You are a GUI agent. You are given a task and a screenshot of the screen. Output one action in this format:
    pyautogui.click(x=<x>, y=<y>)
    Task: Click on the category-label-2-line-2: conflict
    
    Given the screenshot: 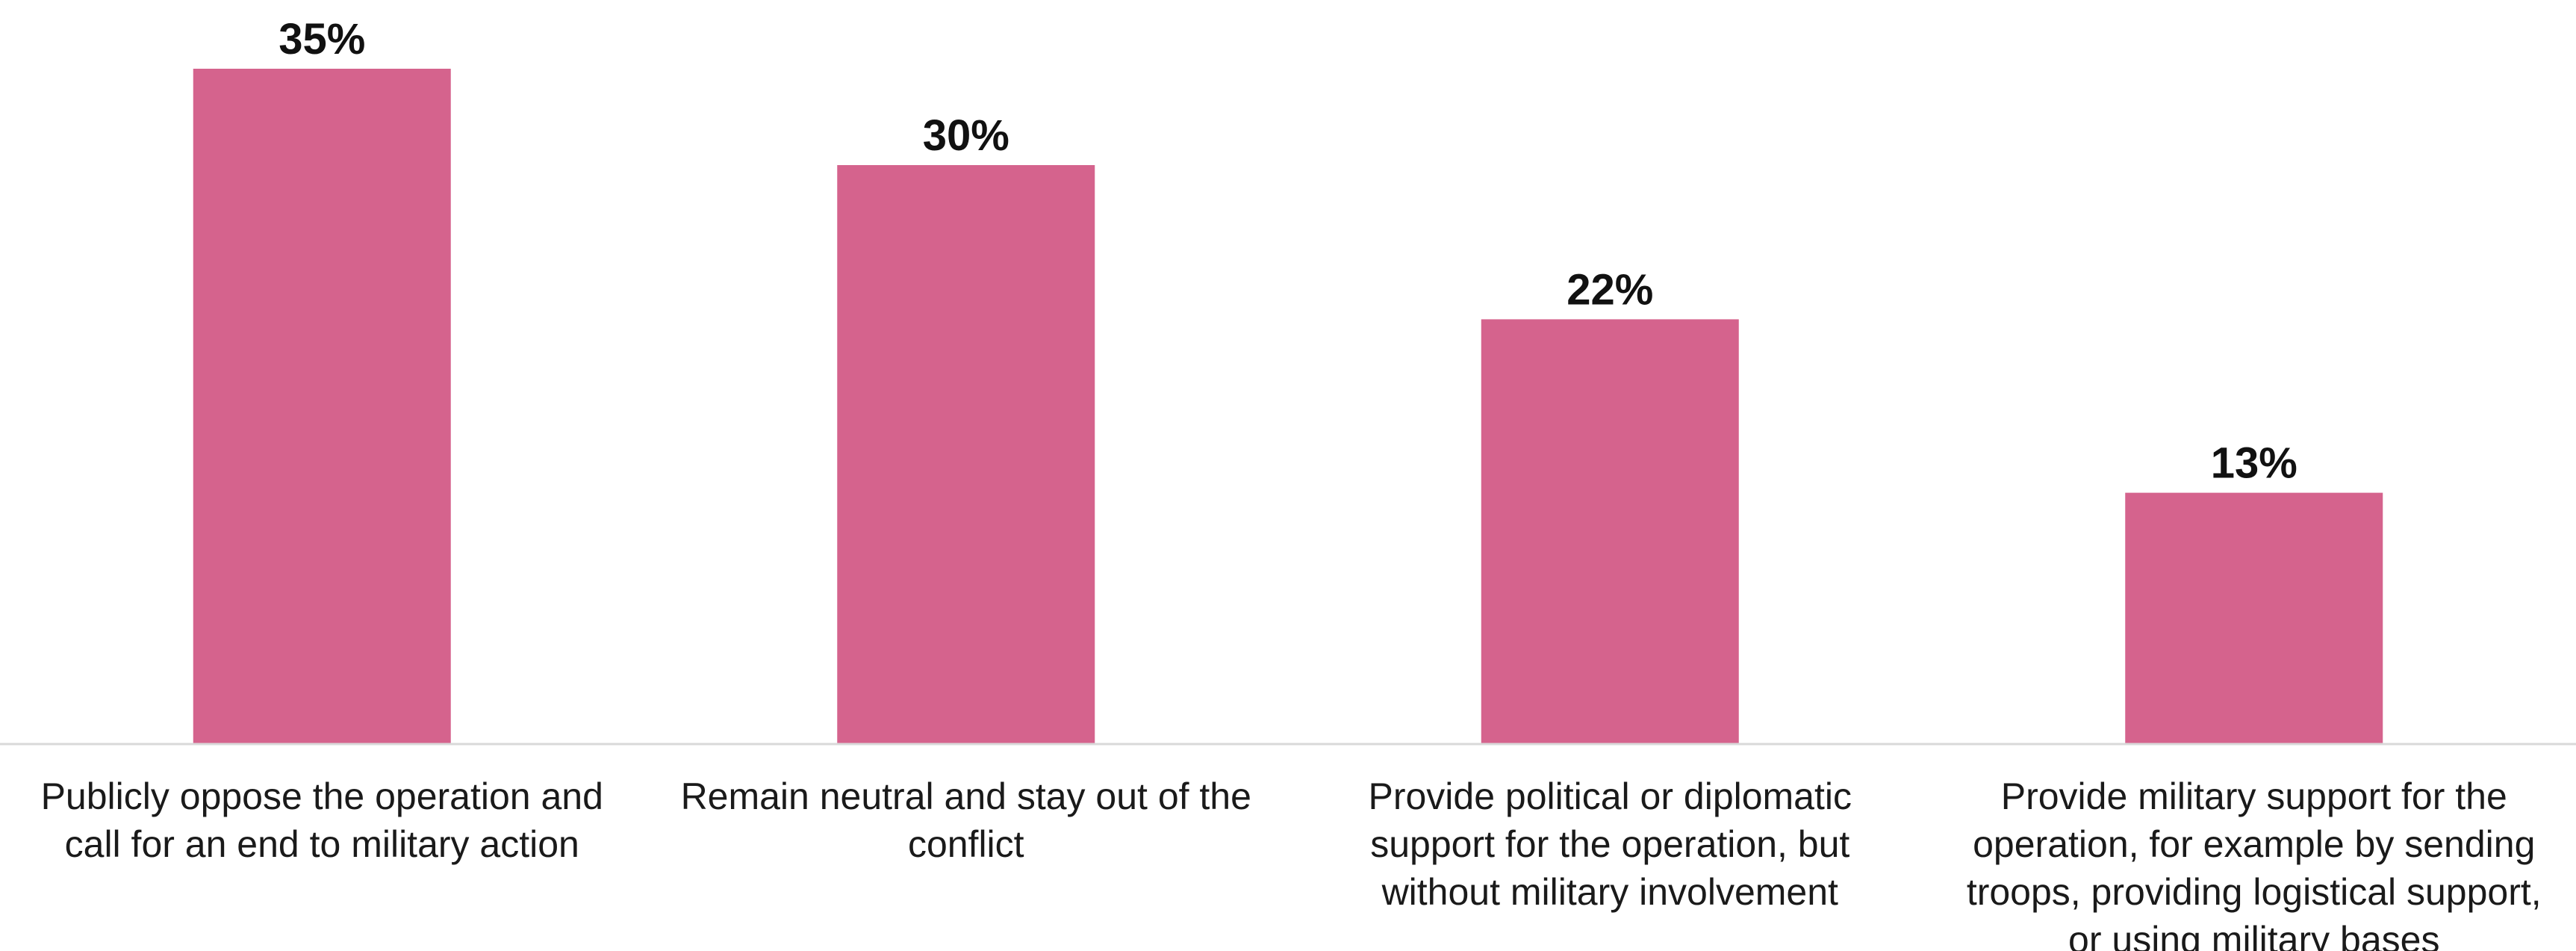 What is the action you would take?
    pyautogui.click(x=966, y=844)
    